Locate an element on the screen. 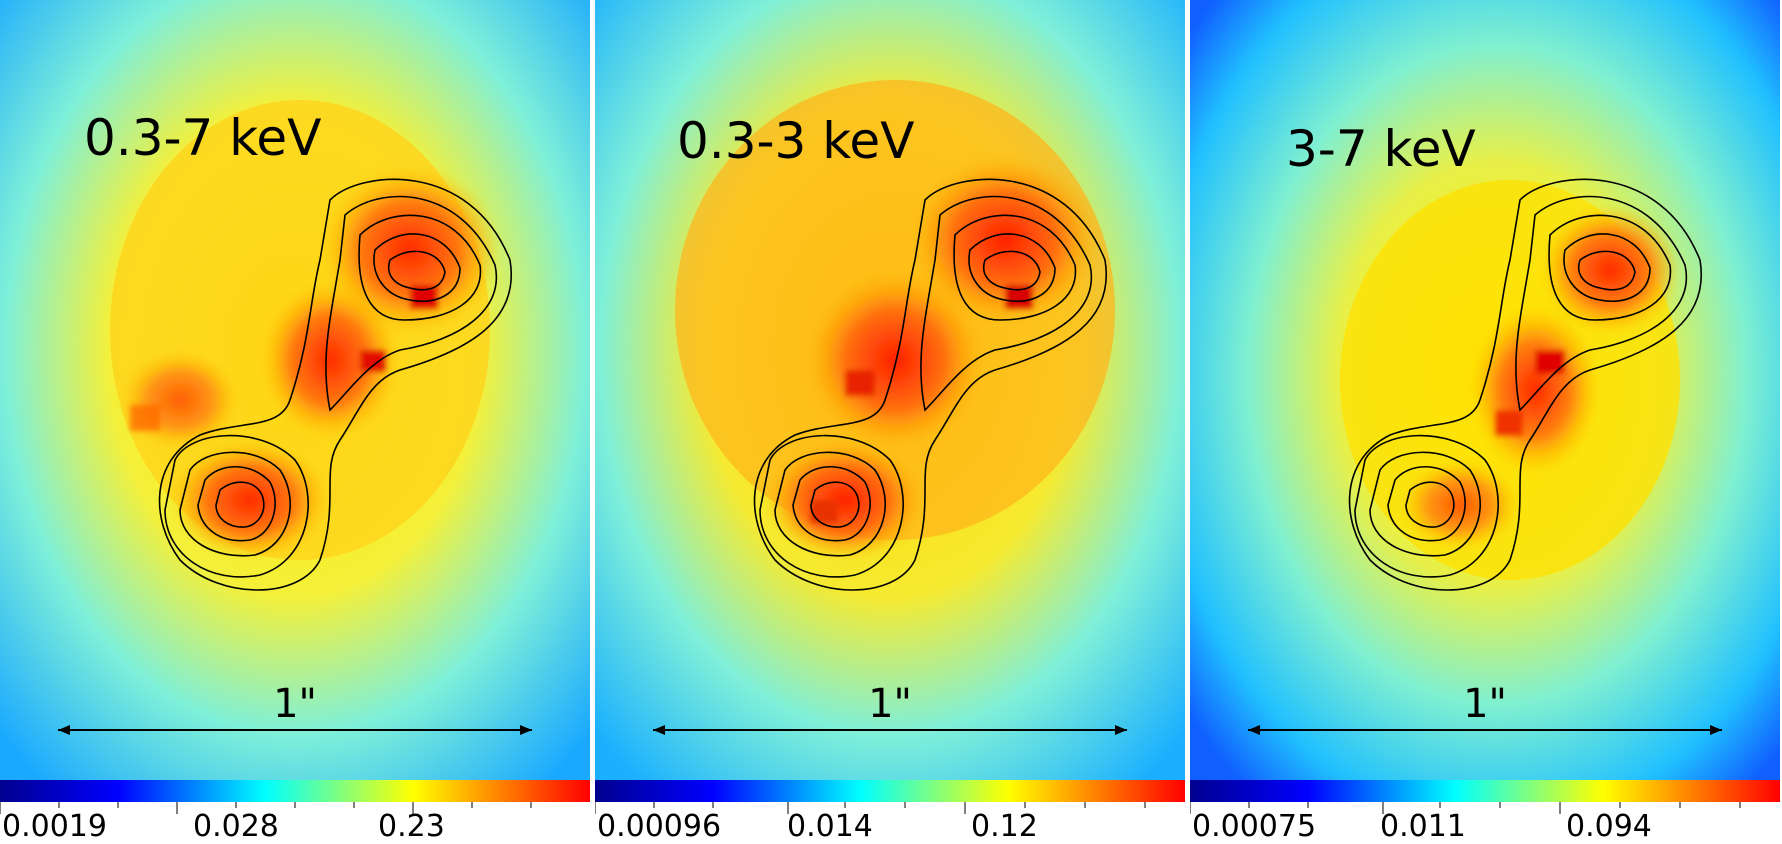 The height and width of the screenshot is (844, 1782). colorbar-label: 0.014 is located at coordinates (830, 826).